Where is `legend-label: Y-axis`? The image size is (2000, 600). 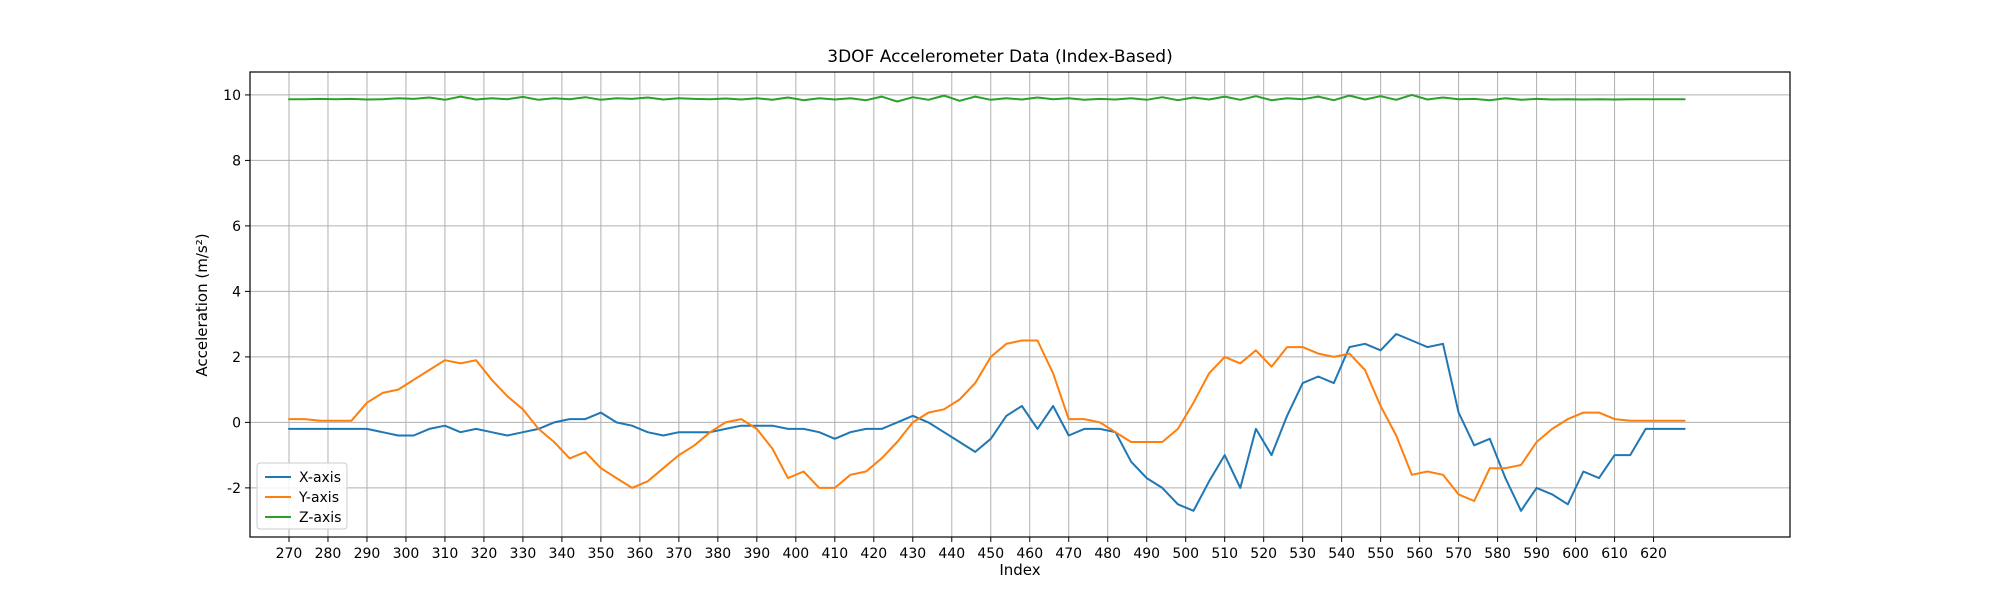 legend-label: Y-axis is located at coordinates (318, 498).